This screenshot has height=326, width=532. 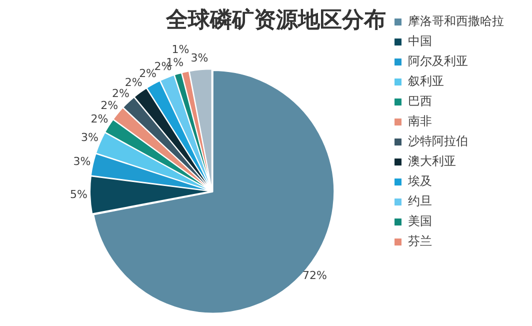 What do you see at coordinates (420, 201) in the screenshot?
I see `legend-label: 约旦` at bounding box center [420, 201].